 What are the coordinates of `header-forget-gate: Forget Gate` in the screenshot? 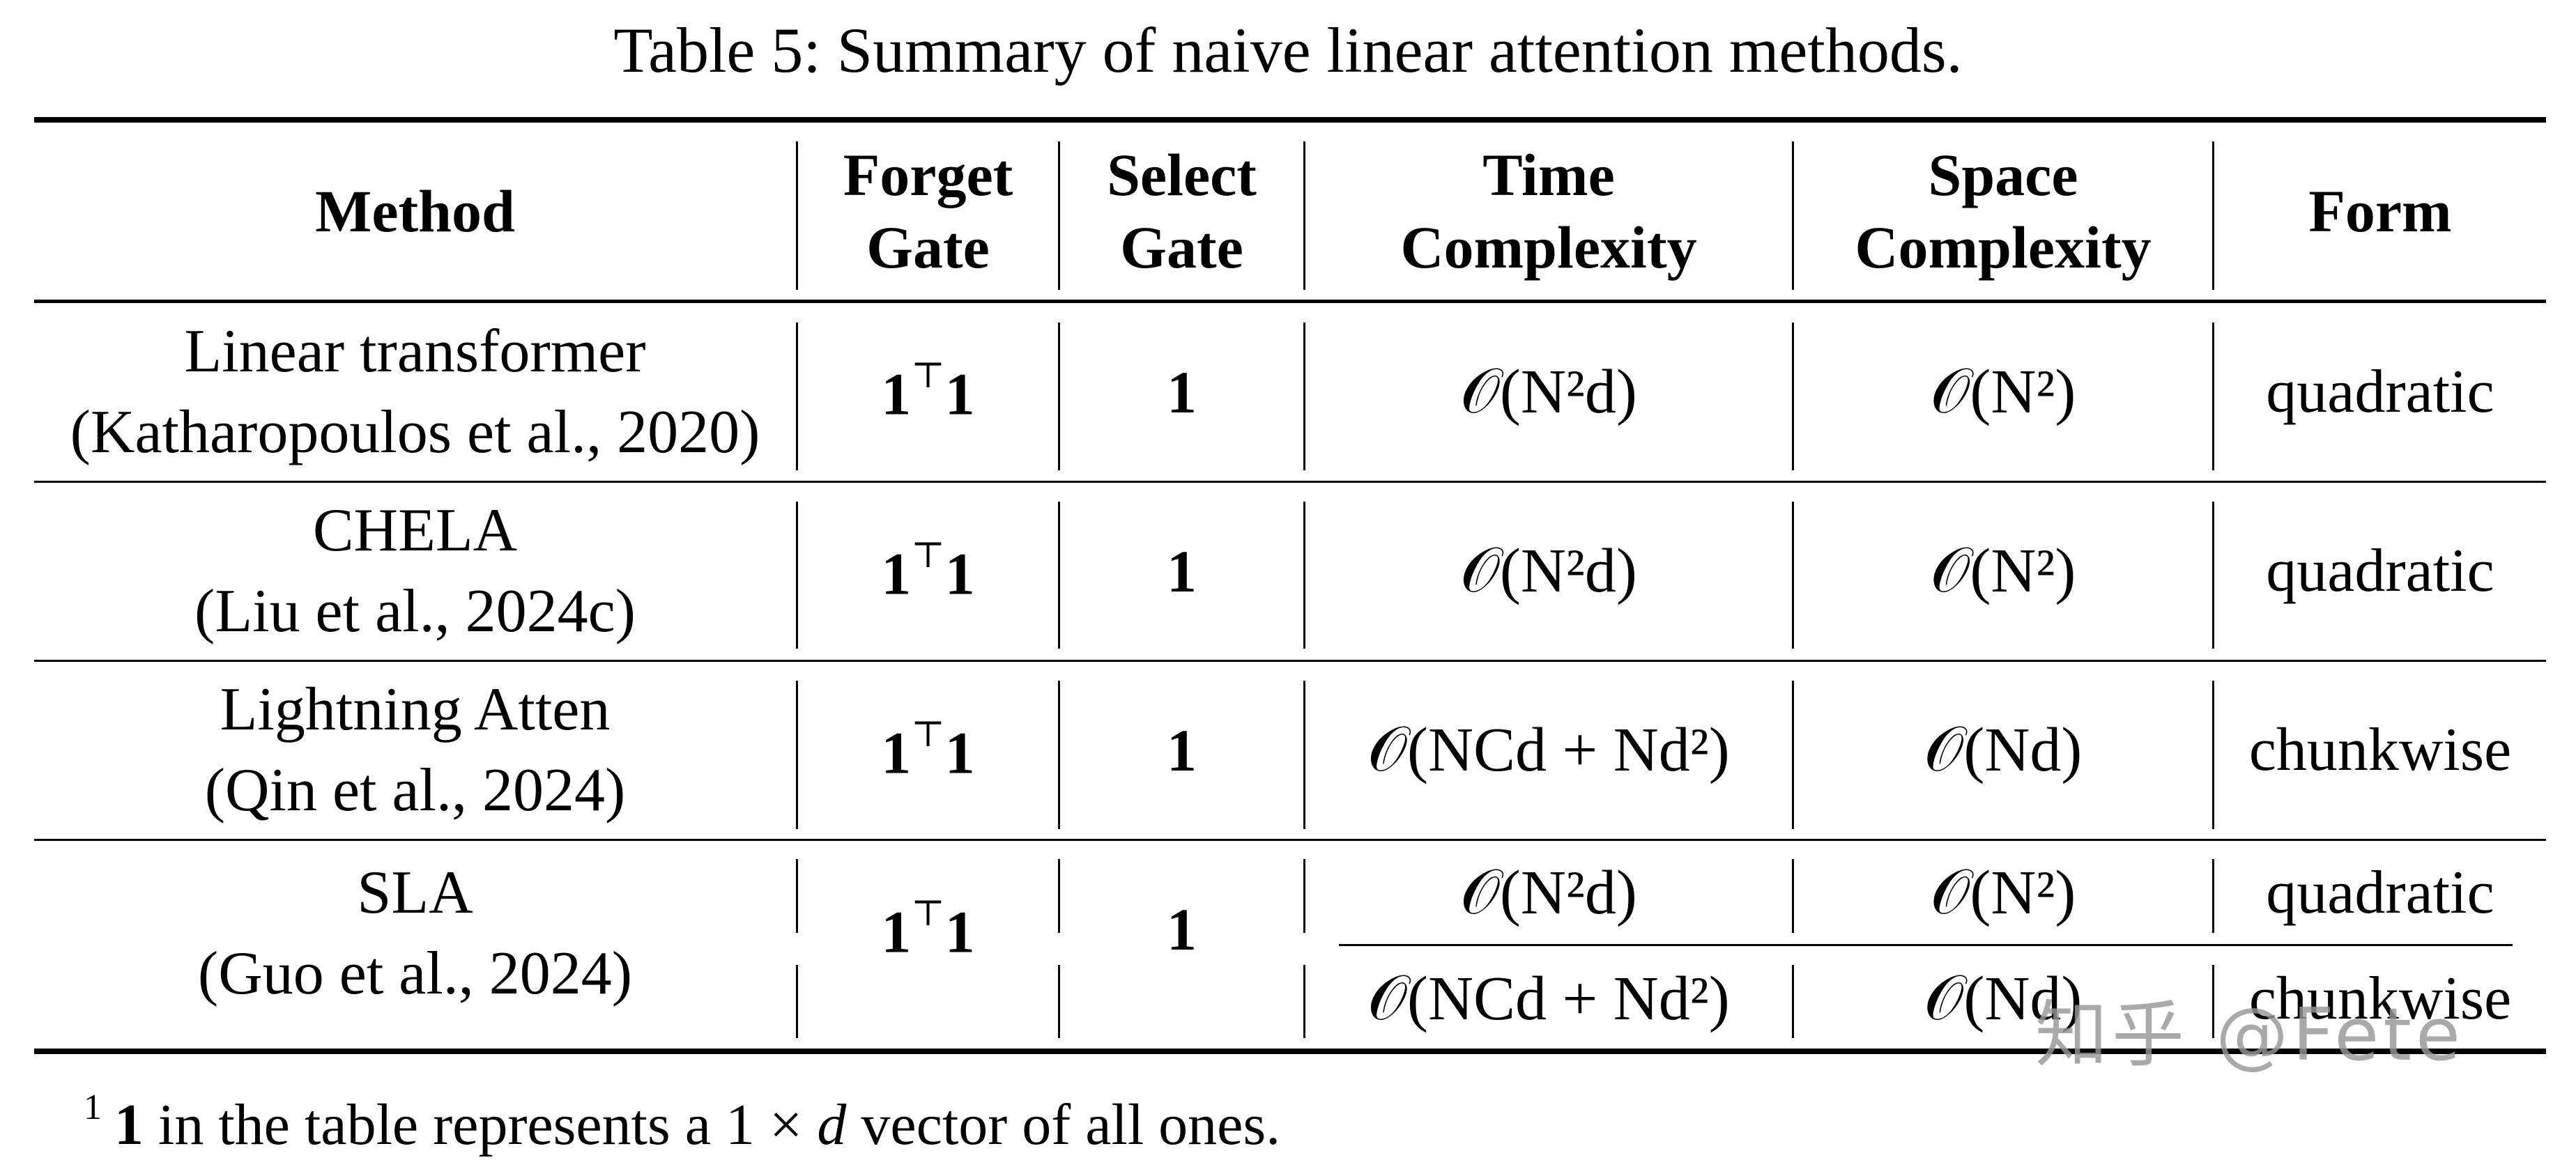 It's located at (928, 211).